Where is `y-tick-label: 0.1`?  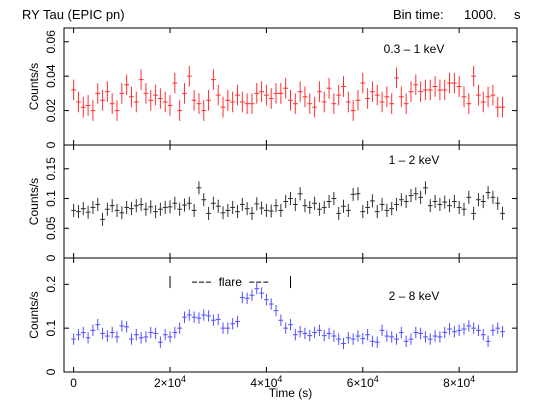
y-tick-label: 0.1 is located at coordinates (51, 327).